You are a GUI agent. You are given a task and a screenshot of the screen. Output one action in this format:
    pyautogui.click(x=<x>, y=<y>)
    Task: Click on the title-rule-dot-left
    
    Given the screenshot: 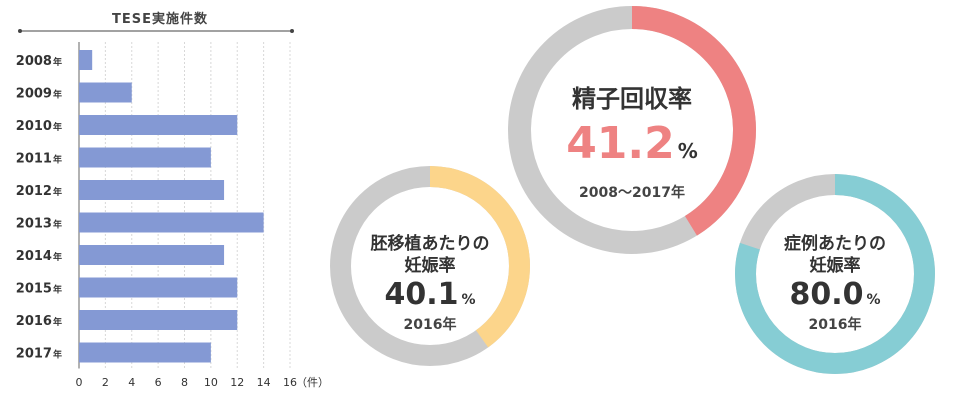 What is the action you would take?
    pyautogui.click(x=20, y=31)
    